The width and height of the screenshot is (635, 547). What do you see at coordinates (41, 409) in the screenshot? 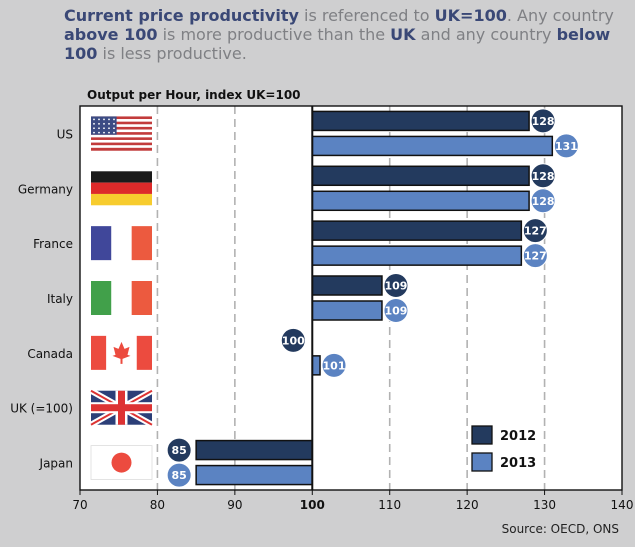
I see `category-label: UK (=100)` at bounding box center [41, 409].